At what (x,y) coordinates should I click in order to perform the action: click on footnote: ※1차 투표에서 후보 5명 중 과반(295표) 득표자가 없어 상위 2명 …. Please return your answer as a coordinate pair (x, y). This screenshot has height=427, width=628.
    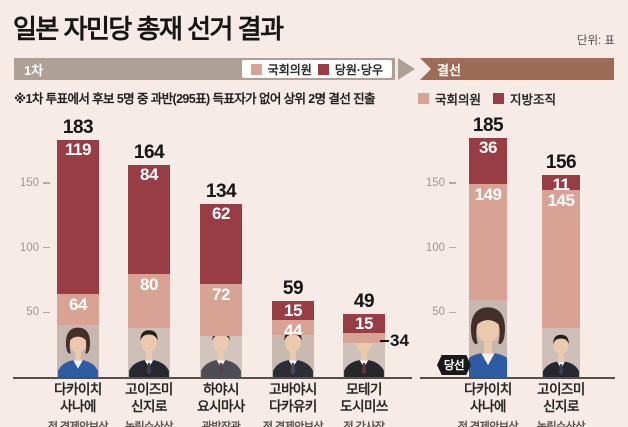
    Looking at the image, I should click on (195, 99).